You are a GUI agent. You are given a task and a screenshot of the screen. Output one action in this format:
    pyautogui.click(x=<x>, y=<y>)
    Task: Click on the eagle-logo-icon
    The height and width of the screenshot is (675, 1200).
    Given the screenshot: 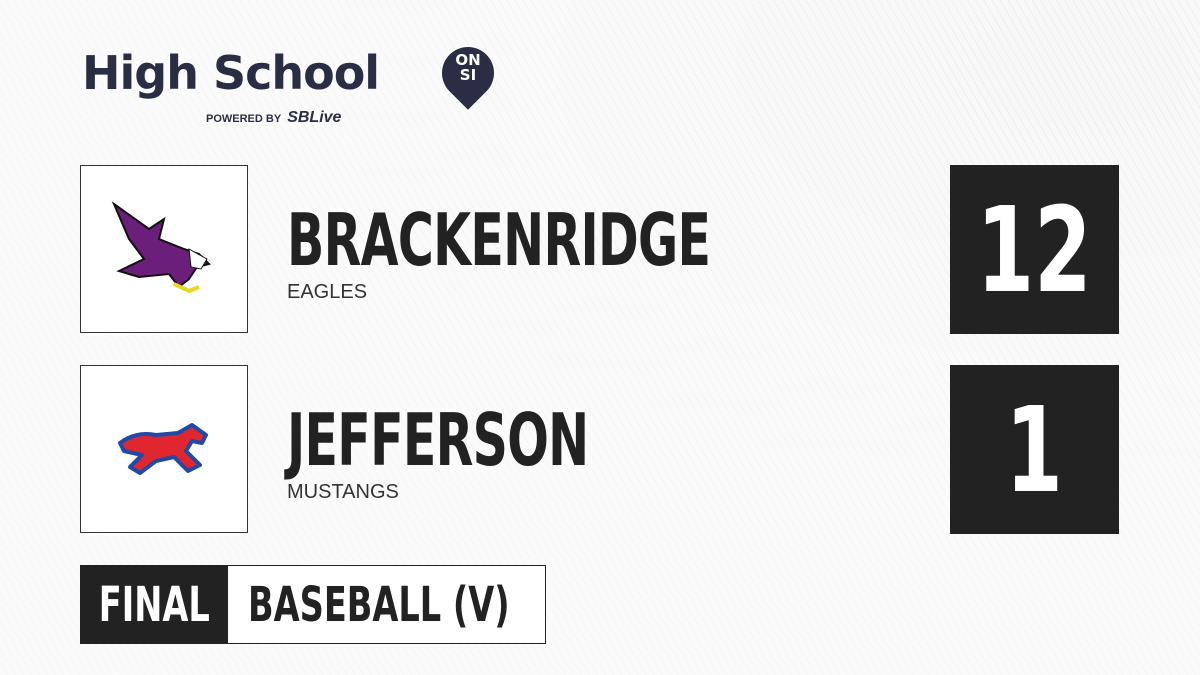 What is the action you would take?
    pyautogui.click(x=161, y=247)
    